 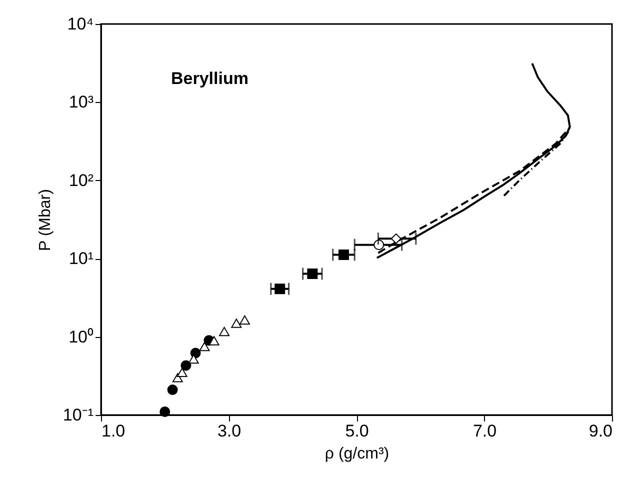 What do you see at coordinates (81, 258) in the screenshot?
I see `y-tick-label: 10¹` at bounding box center [81, 258].